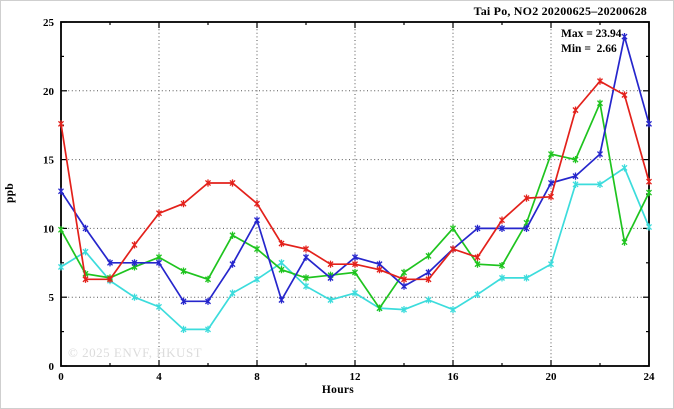 The height and width of the screenshot is (409, 674). What do you see at coordinates (159, 377) in the screenshot?
I see `x-tick-label: 4` at bounding box center [159, 377].